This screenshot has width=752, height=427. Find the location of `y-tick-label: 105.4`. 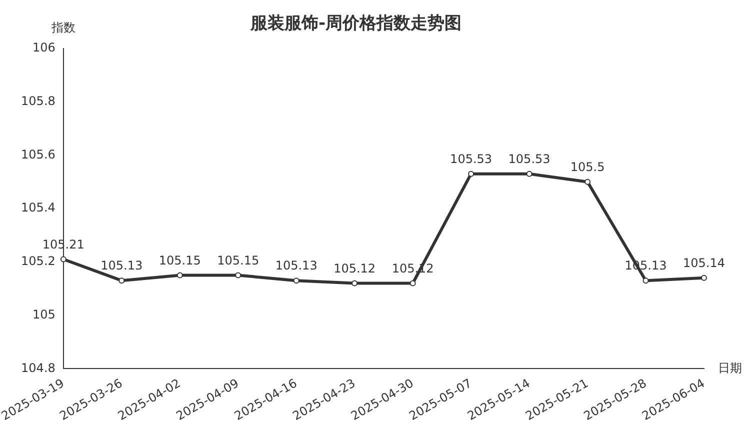

y-tick-label: 105.4 is located at coordinates (38, 207).